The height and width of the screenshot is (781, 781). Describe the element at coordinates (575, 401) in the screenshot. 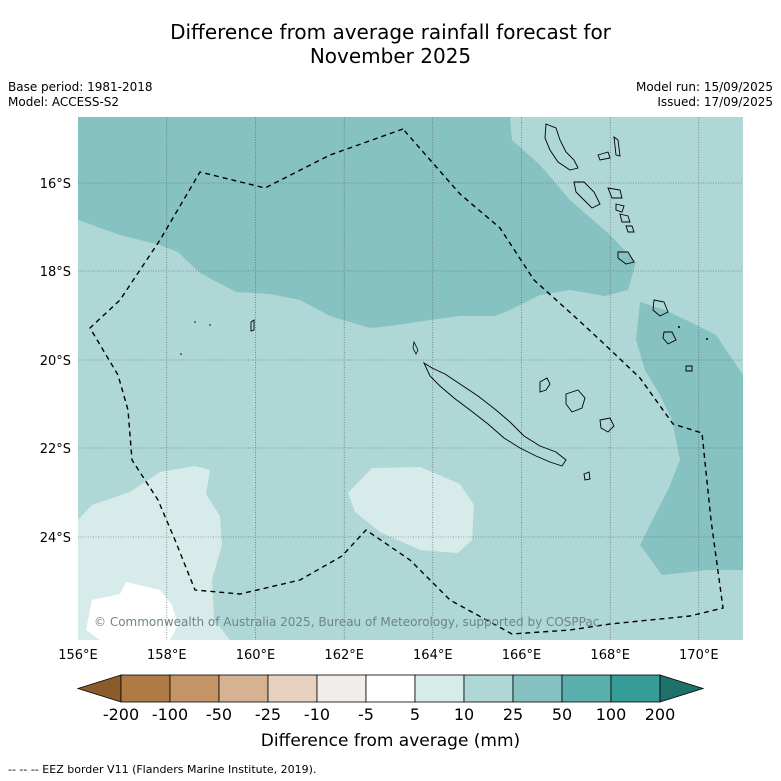

I see `lifou-island` at that location.